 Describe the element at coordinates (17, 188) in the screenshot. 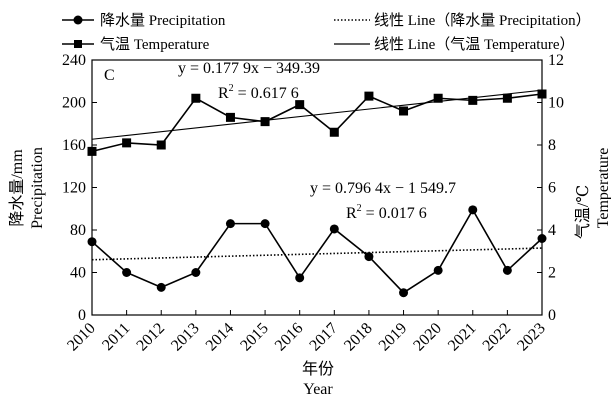

I see `y-left-title-cn: 降水量/mm` at that location.